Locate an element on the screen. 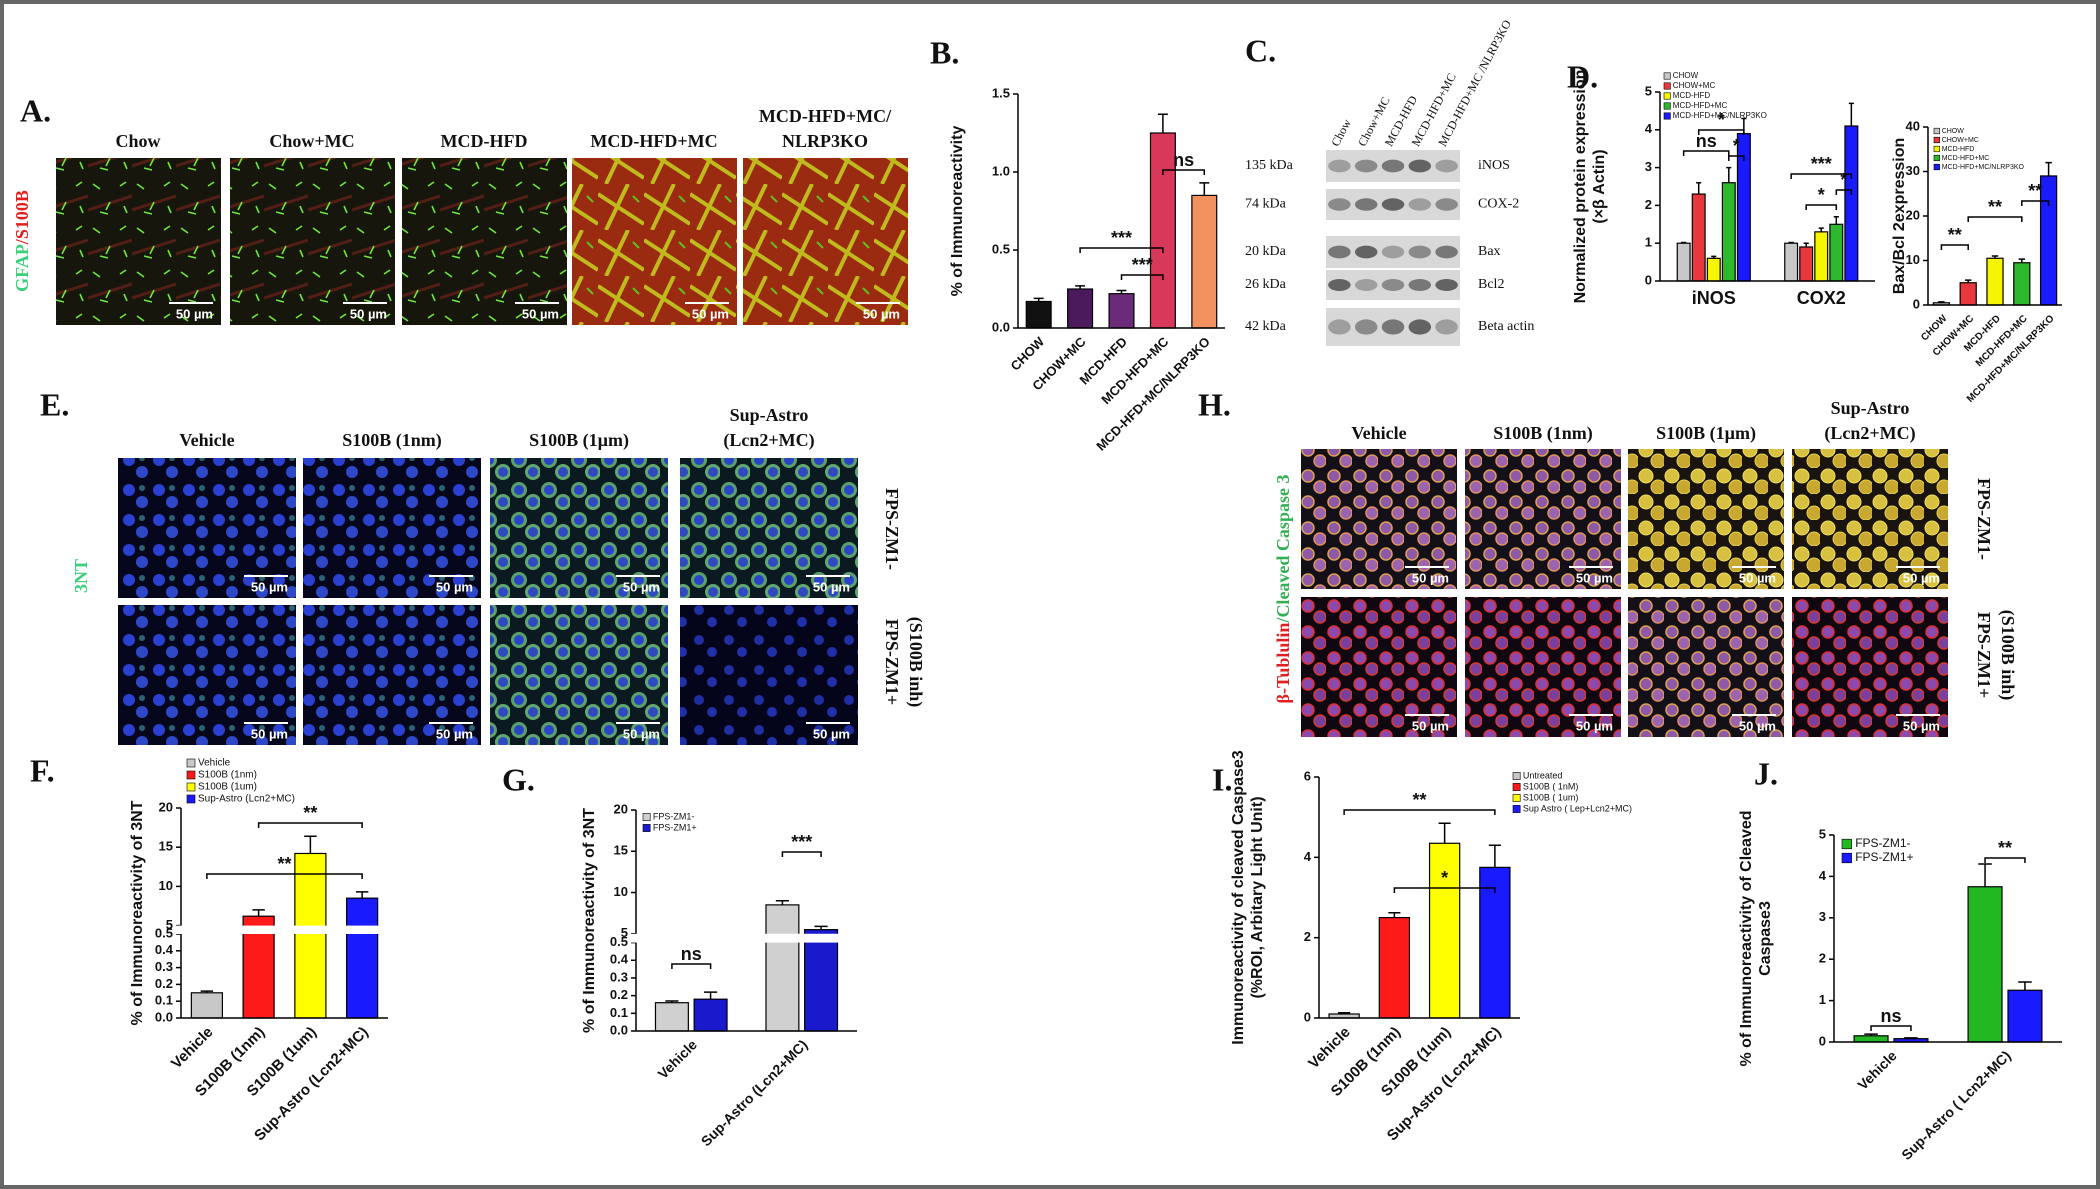  lane-label: Chow is located at coordinates (1341, 133).